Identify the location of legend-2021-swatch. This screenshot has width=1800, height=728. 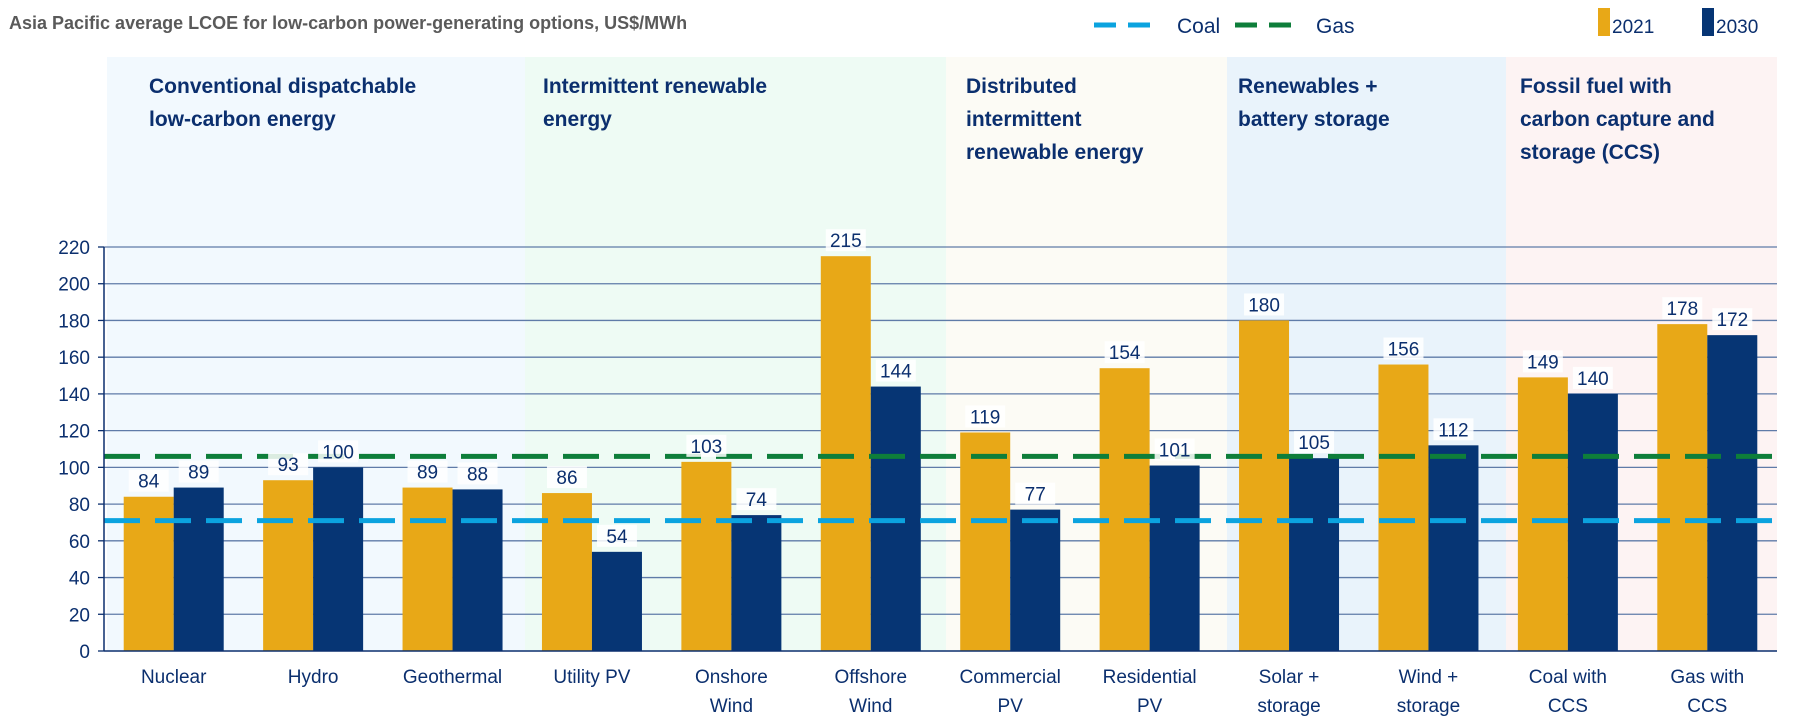
(1604, 22).